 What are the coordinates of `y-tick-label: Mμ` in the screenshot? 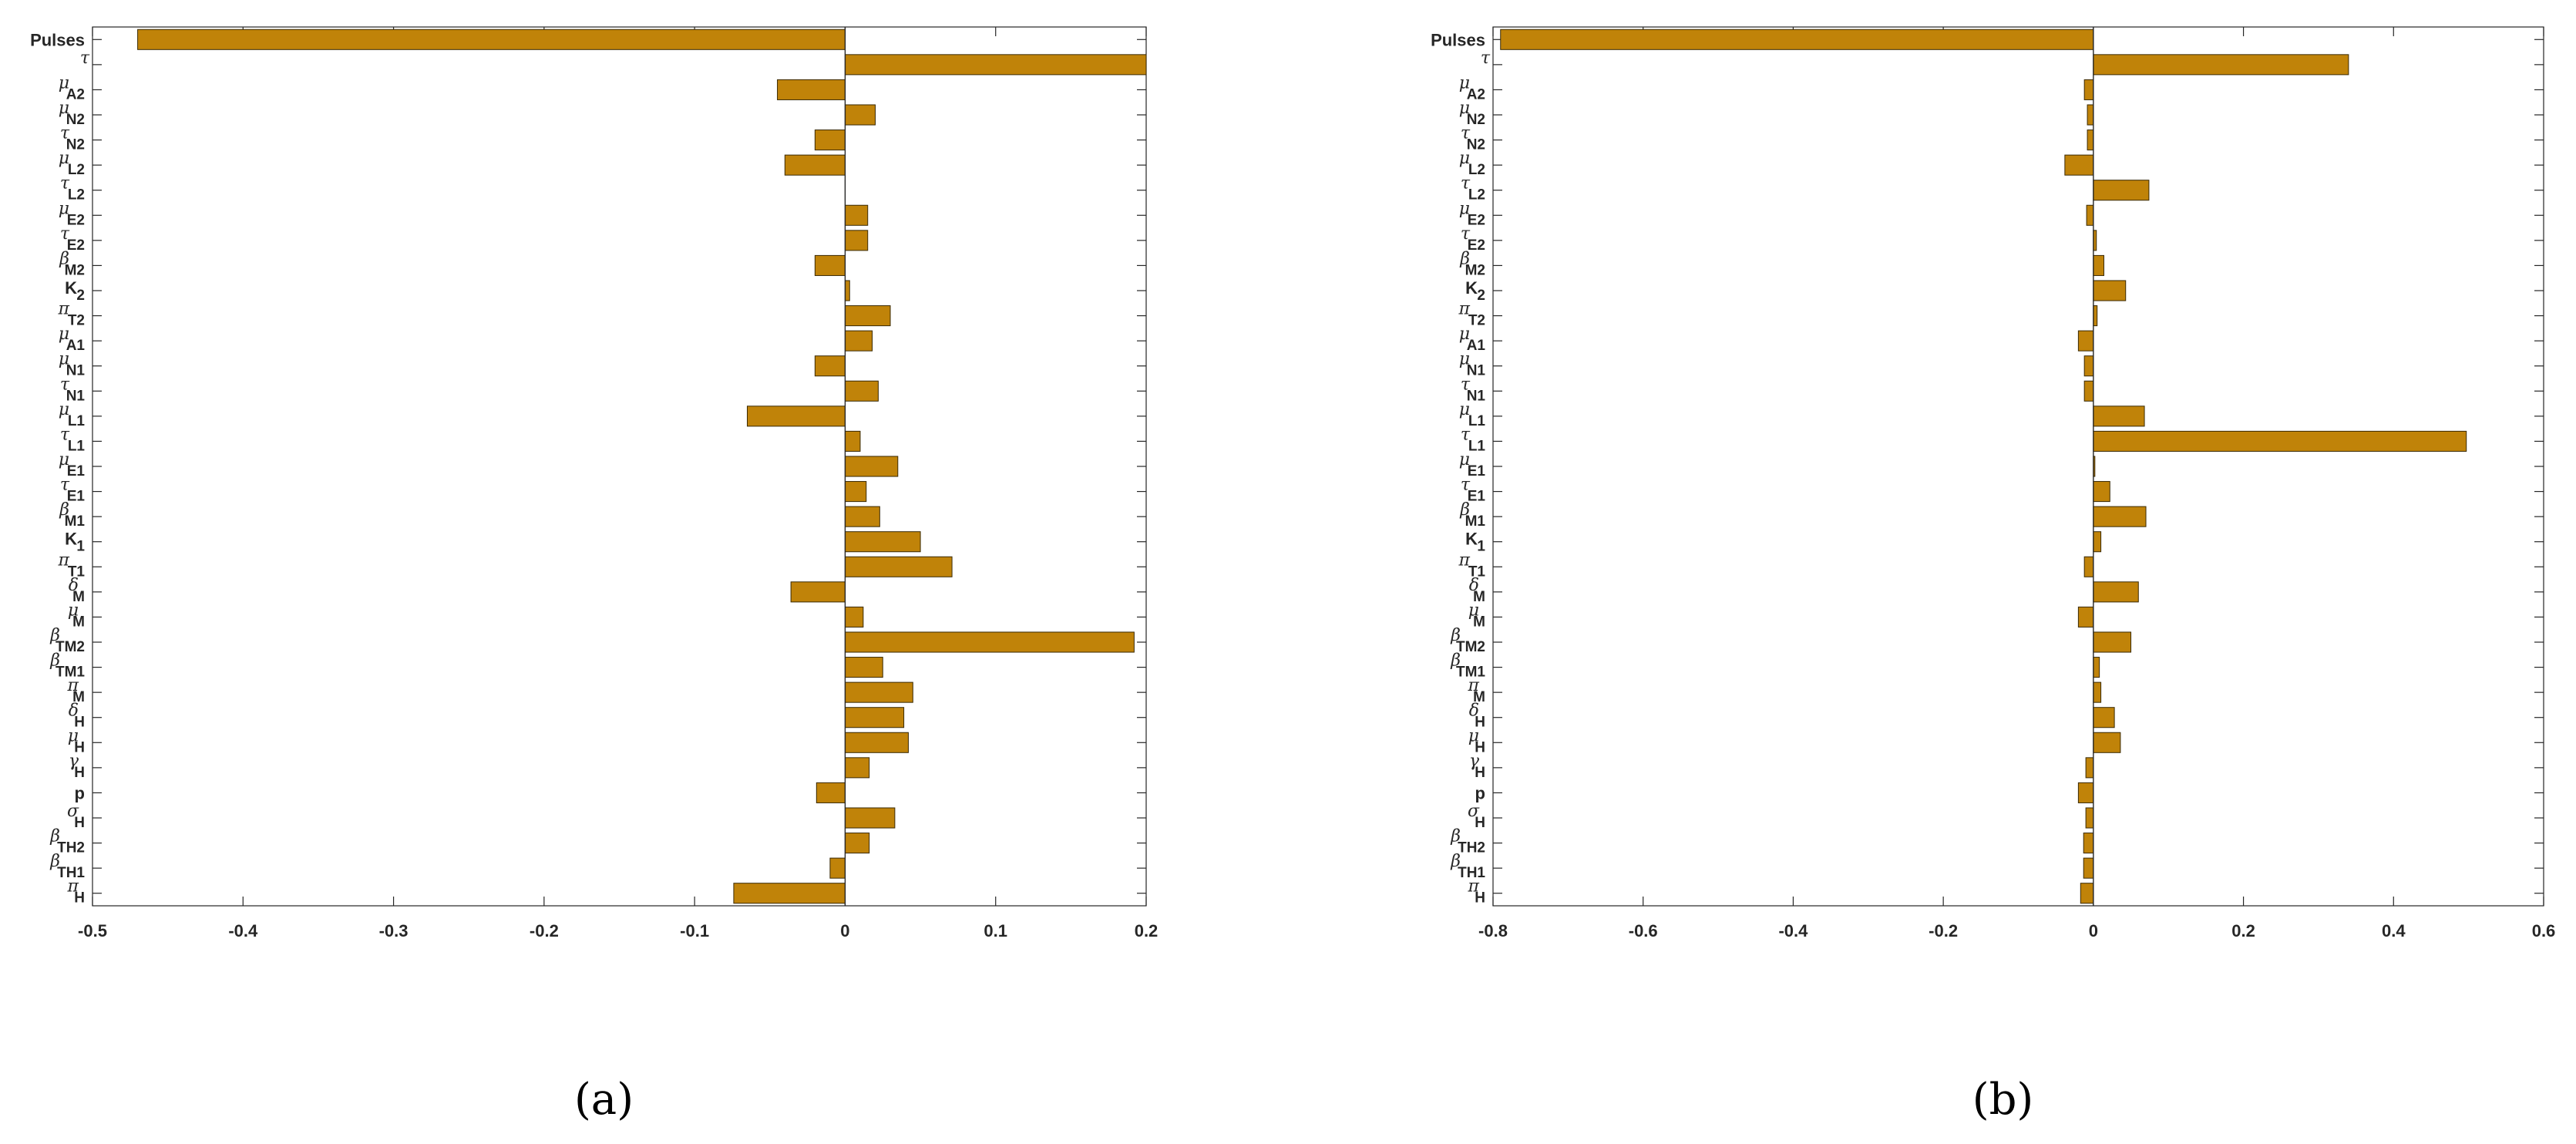 It's located at (76, 615).